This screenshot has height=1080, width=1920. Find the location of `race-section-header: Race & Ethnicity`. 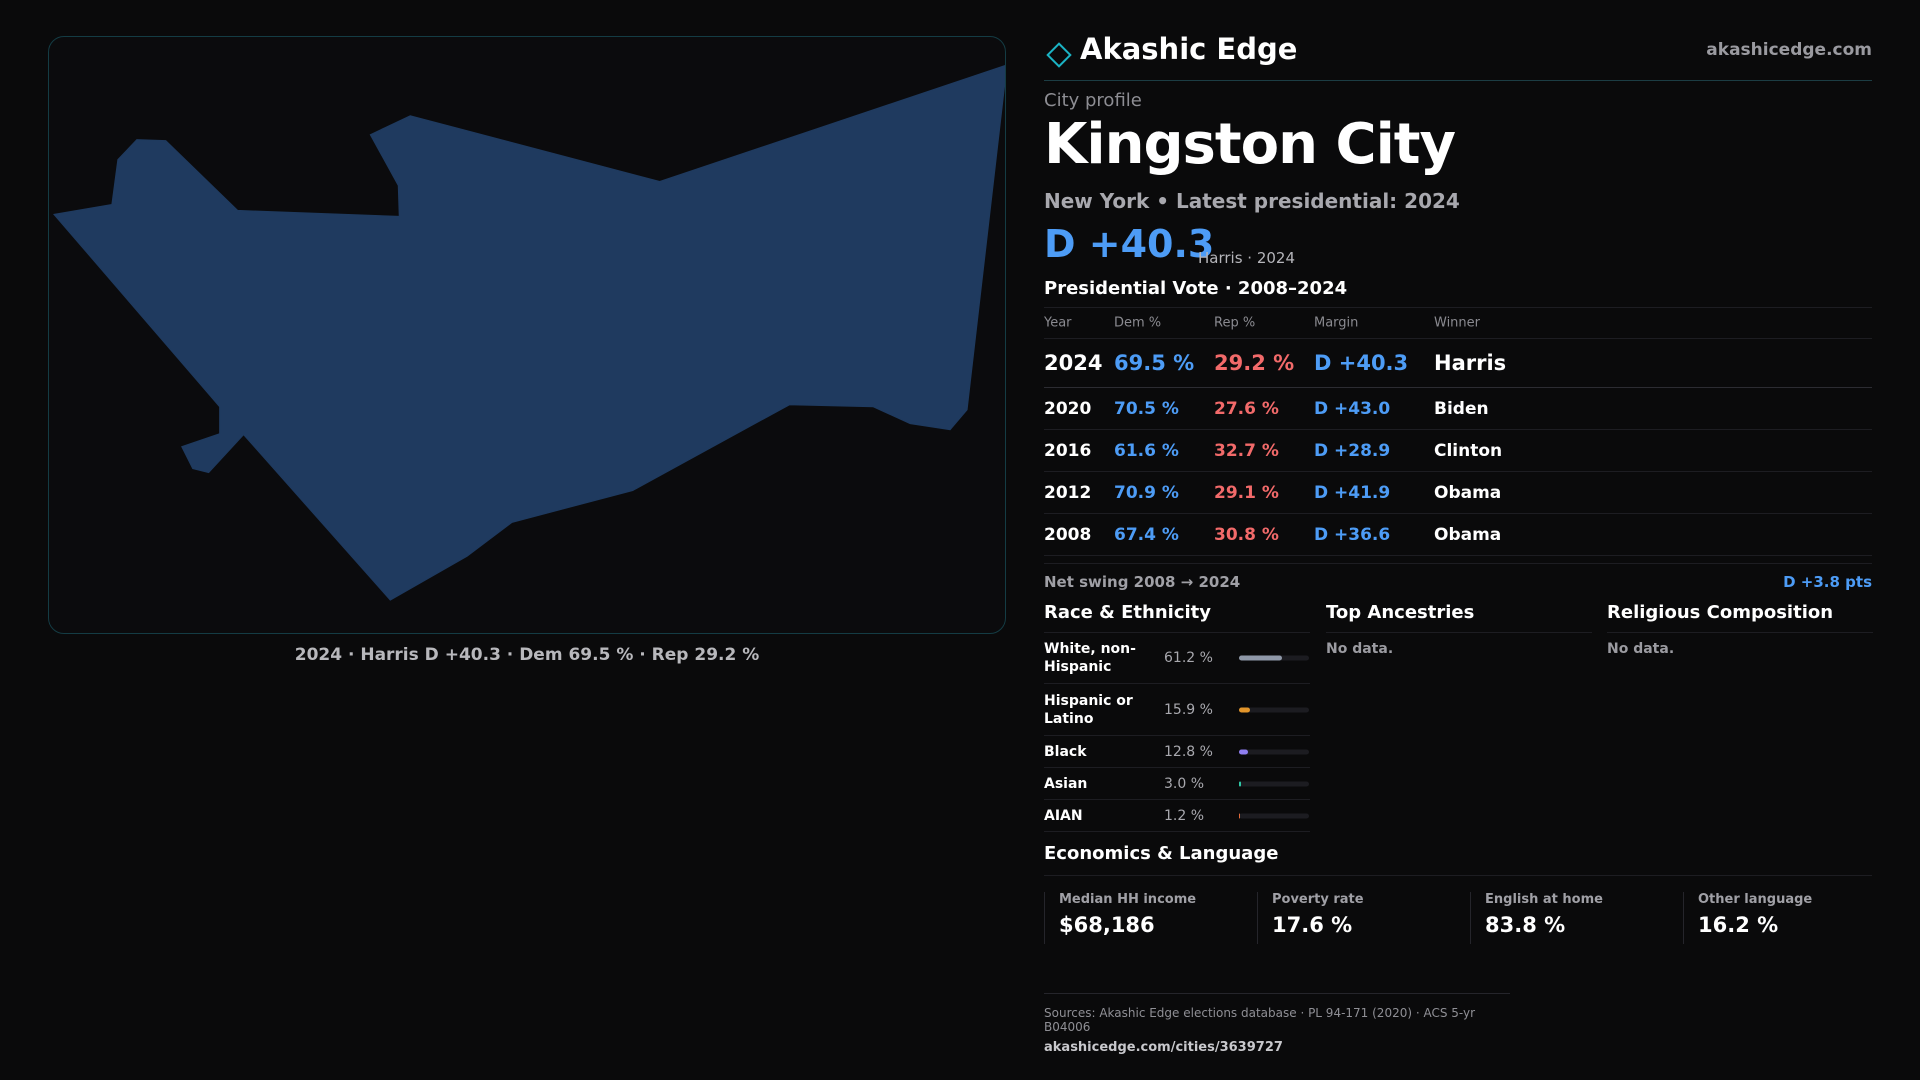

race-section-header: Race & Ethnicity is located at coordinates (1177, 616).